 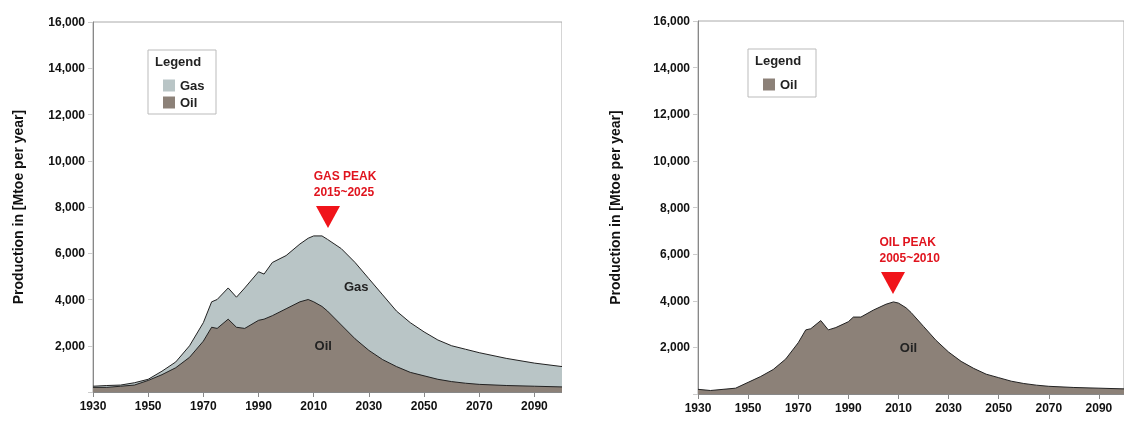 What do you see at coordinates (356, 287) in the screenshot?
I see `text: Gas` at bounding box center [356, 287].